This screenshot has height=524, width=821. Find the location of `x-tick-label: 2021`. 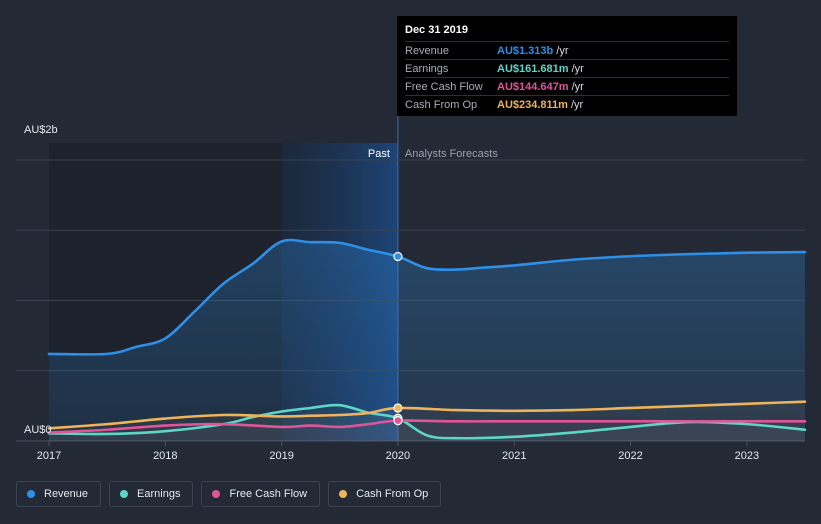

x-tick-label: 2021 is located at coordinates (514, 456).